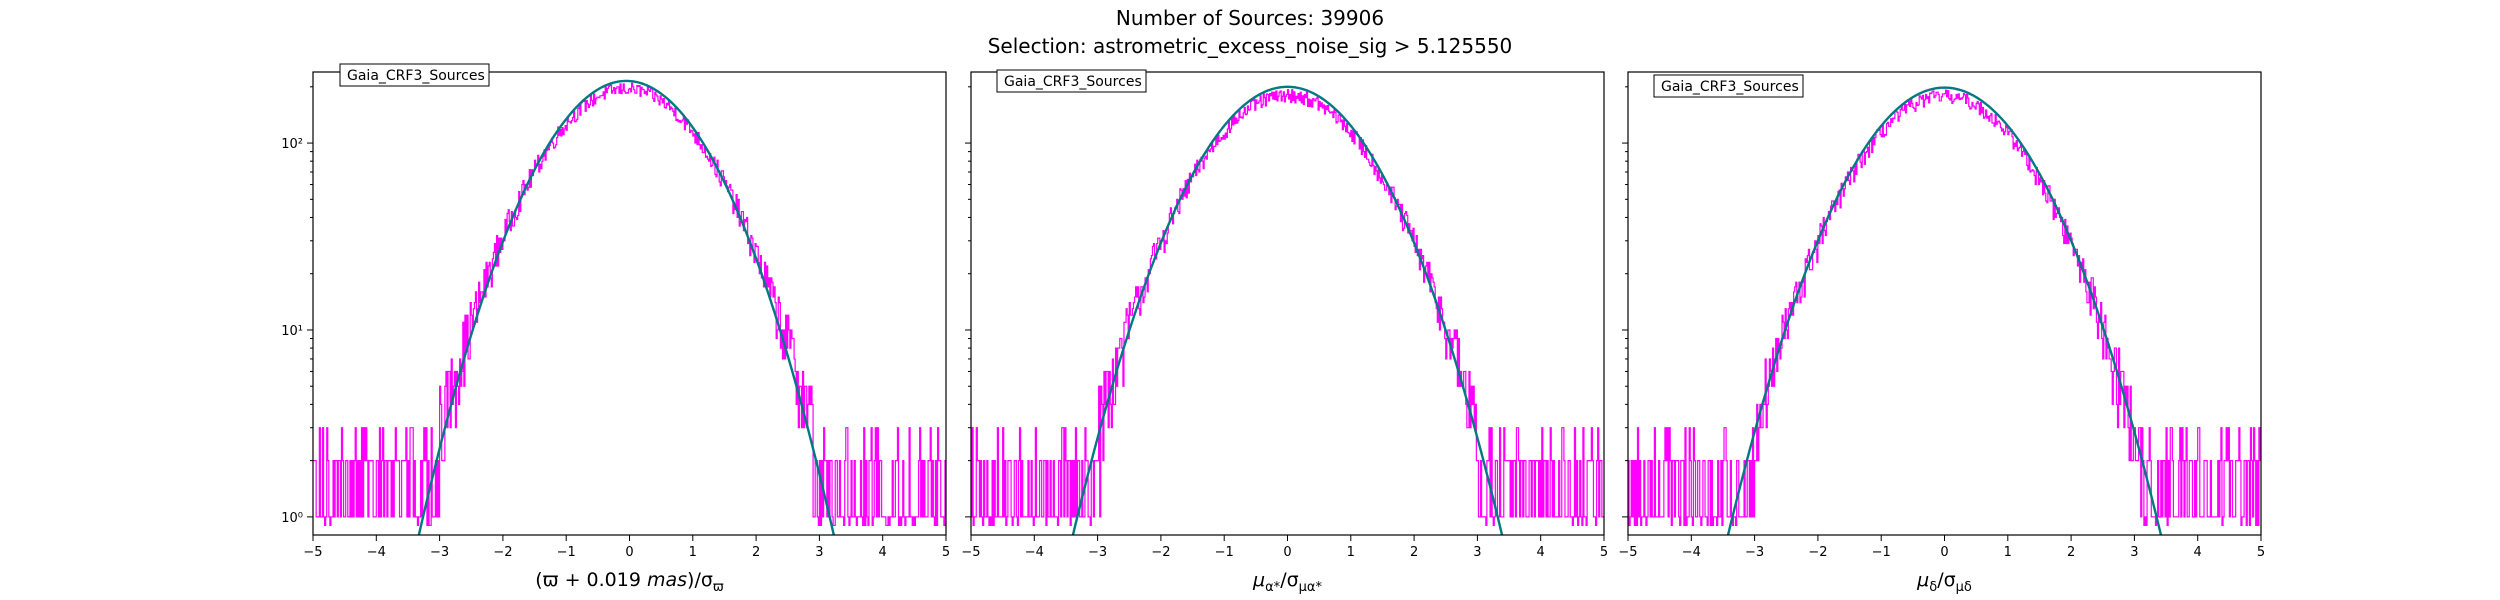 Image resolution: width=2500 pixels, height=600 pixels. I want to click on x-axis-label: μδ/σμδ, so click(1944, 582).